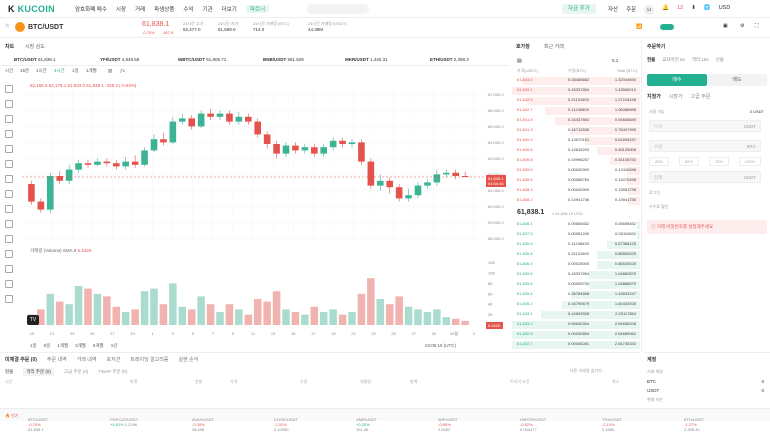 This screenshot has height=432, width=770. Describe the element at coordinates (149, 360) in the screenshot. I see `tab-algos: 트레이딩 알고리즘` at that location.